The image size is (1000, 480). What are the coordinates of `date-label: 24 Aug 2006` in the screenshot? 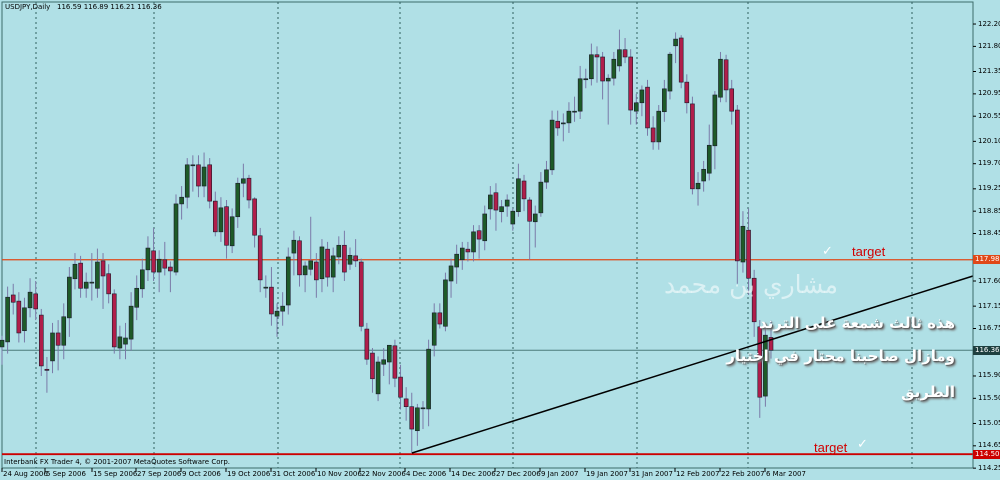 It's located at (25, 474).